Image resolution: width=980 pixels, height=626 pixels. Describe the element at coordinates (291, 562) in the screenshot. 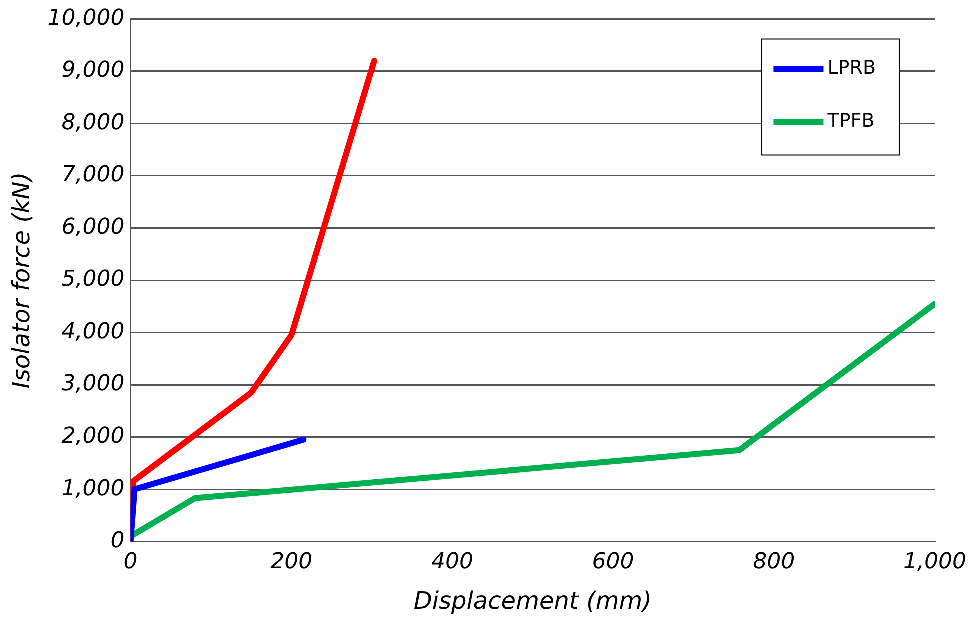

I see `x-tick-label: 200` at that location.